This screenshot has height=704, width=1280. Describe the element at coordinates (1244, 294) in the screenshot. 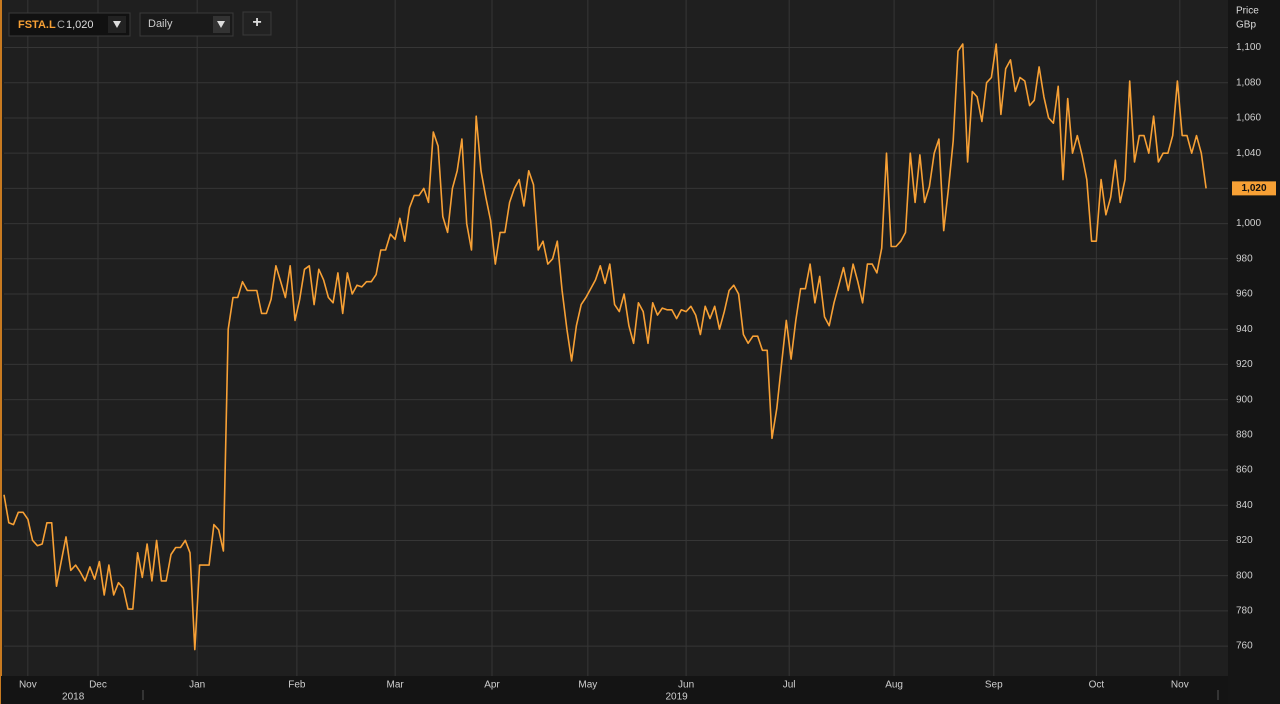

I see `y-tick-label: 960` at that location.